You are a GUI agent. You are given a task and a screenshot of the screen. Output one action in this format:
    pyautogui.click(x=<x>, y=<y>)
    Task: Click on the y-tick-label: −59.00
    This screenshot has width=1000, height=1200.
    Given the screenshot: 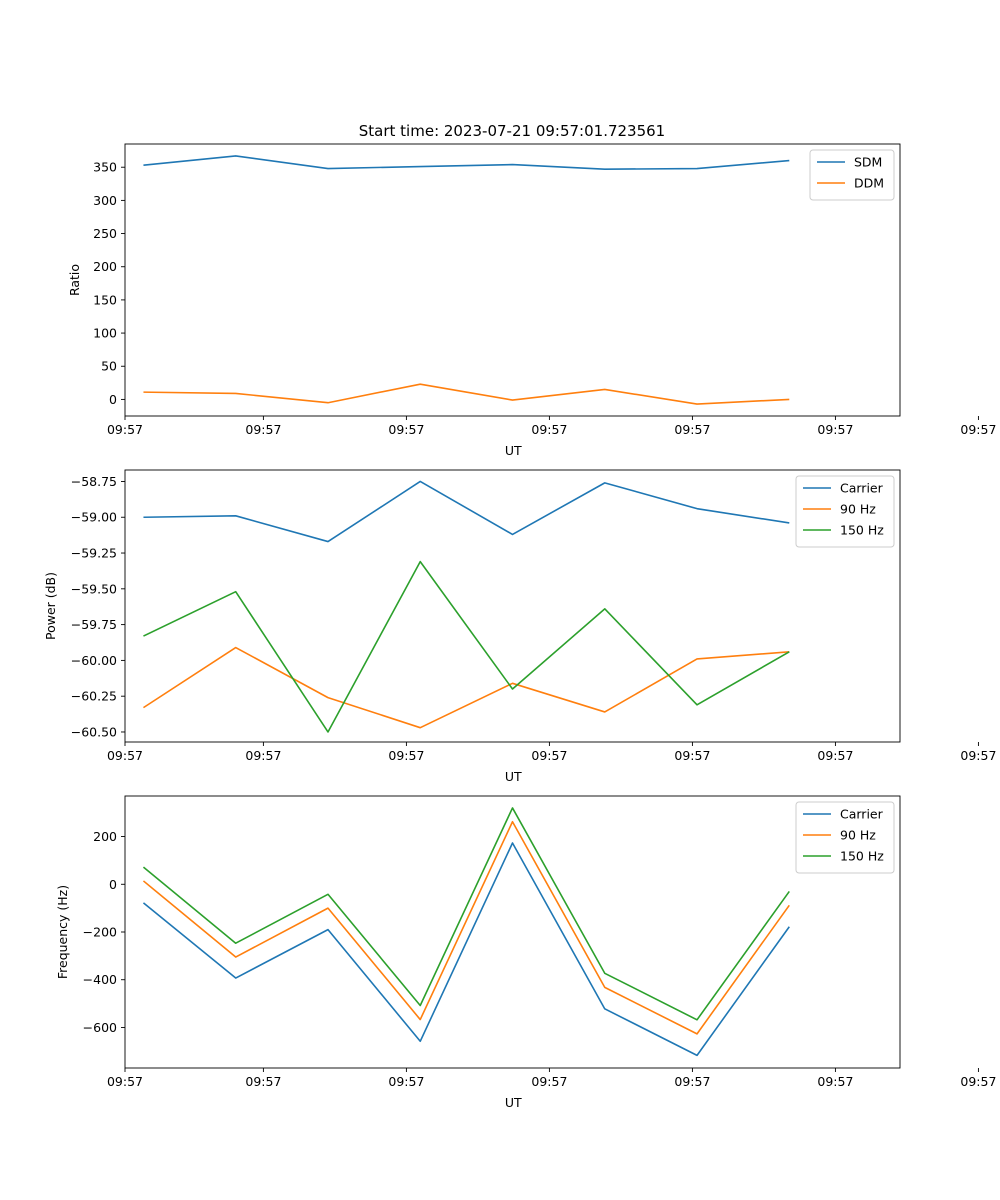 What is the action you would take?
    pyautogui.click(x=94, y=517)
    